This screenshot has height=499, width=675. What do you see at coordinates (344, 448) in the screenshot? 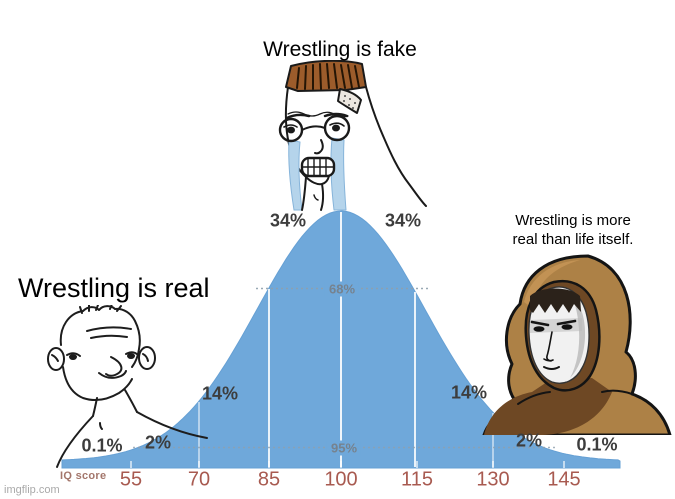
I see `coverage-95-label: 95%` at bounding box center [344, 448].